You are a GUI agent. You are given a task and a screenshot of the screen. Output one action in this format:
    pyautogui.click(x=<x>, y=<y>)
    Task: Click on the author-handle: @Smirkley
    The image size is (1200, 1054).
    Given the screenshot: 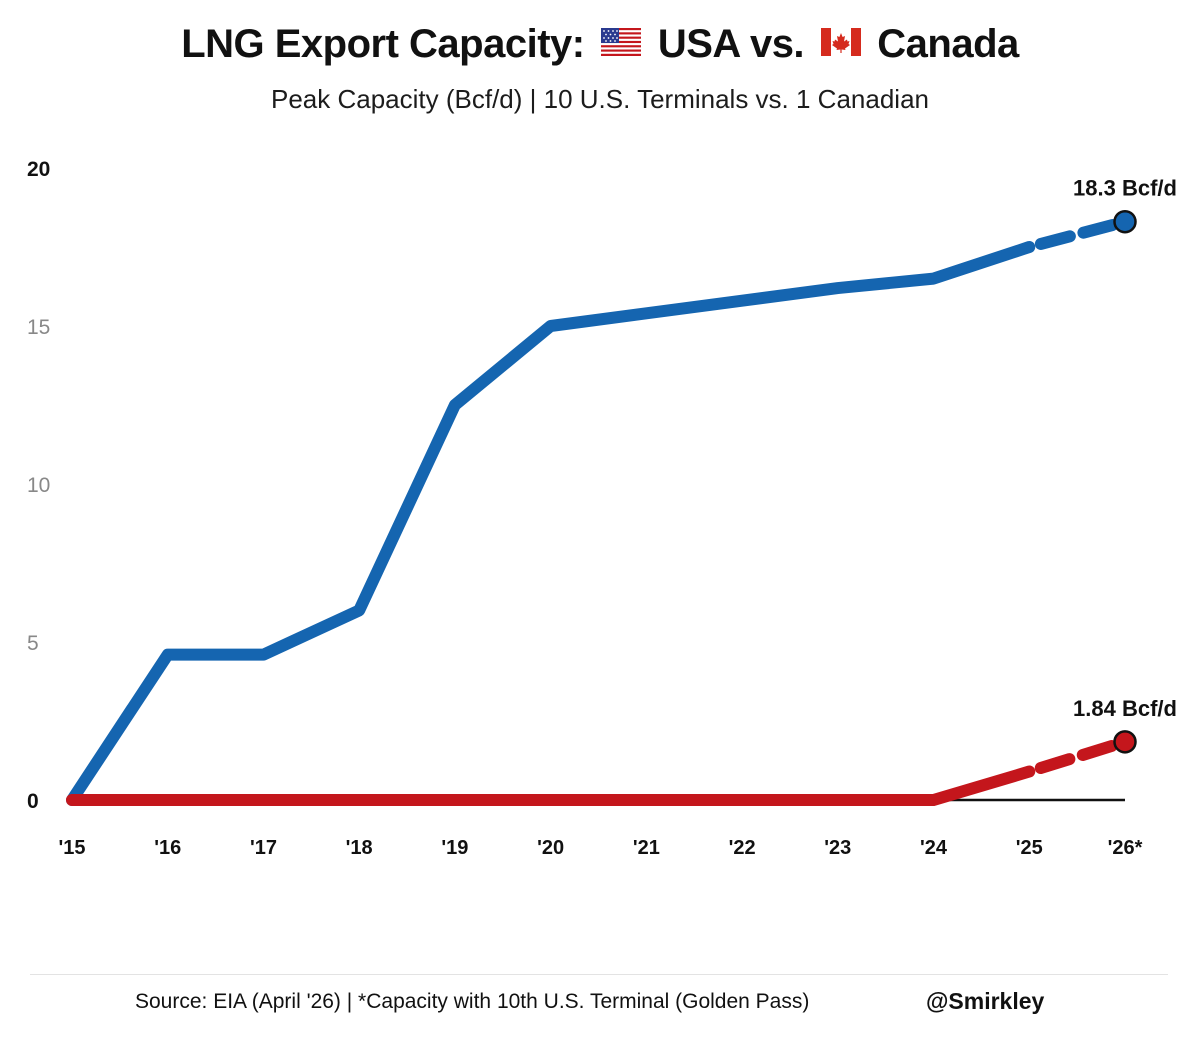 What is the action you would take?
    pyautogui.click(x=985, y=1001)
    